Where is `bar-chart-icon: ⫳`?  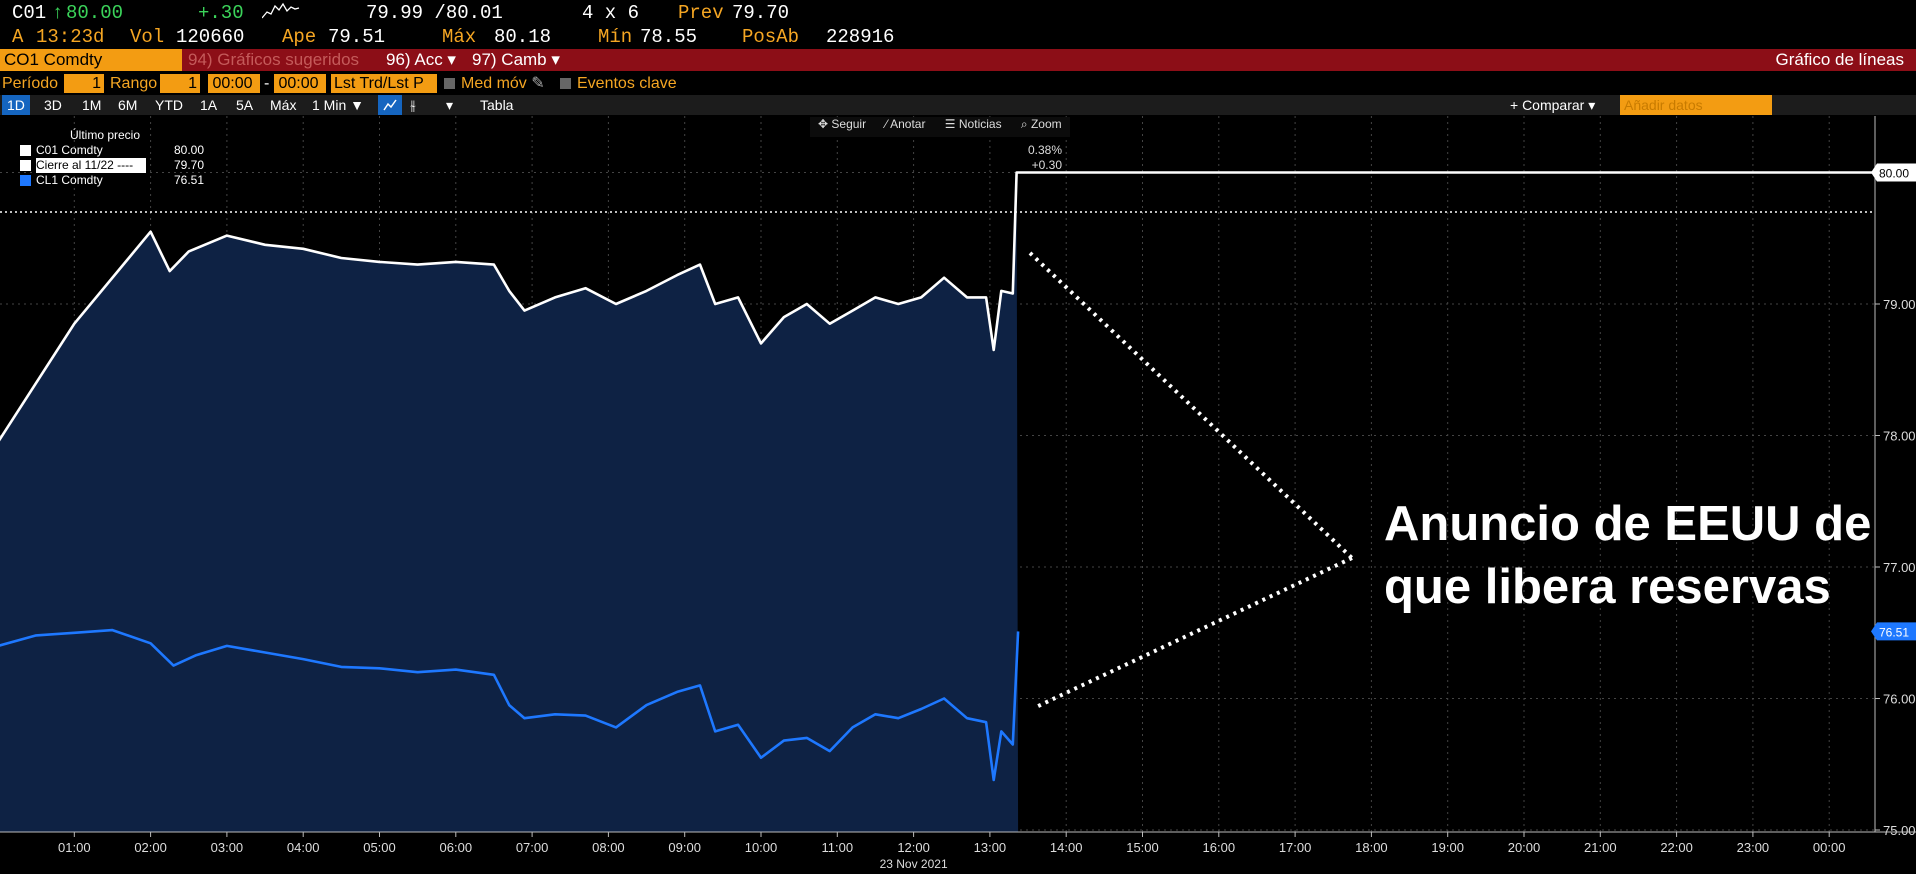
bar-chart-icon: ⫳ is located at coordinates (413, 105).